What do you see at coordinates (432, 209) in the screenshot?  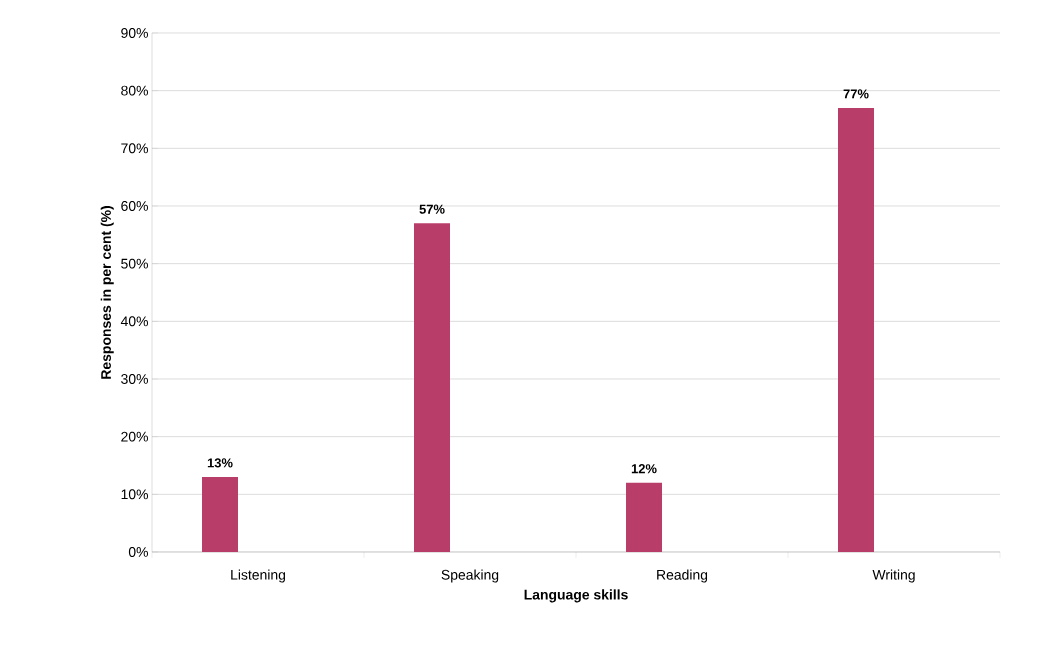 I see `data-label: 57%` at bounding box center [432, 209].